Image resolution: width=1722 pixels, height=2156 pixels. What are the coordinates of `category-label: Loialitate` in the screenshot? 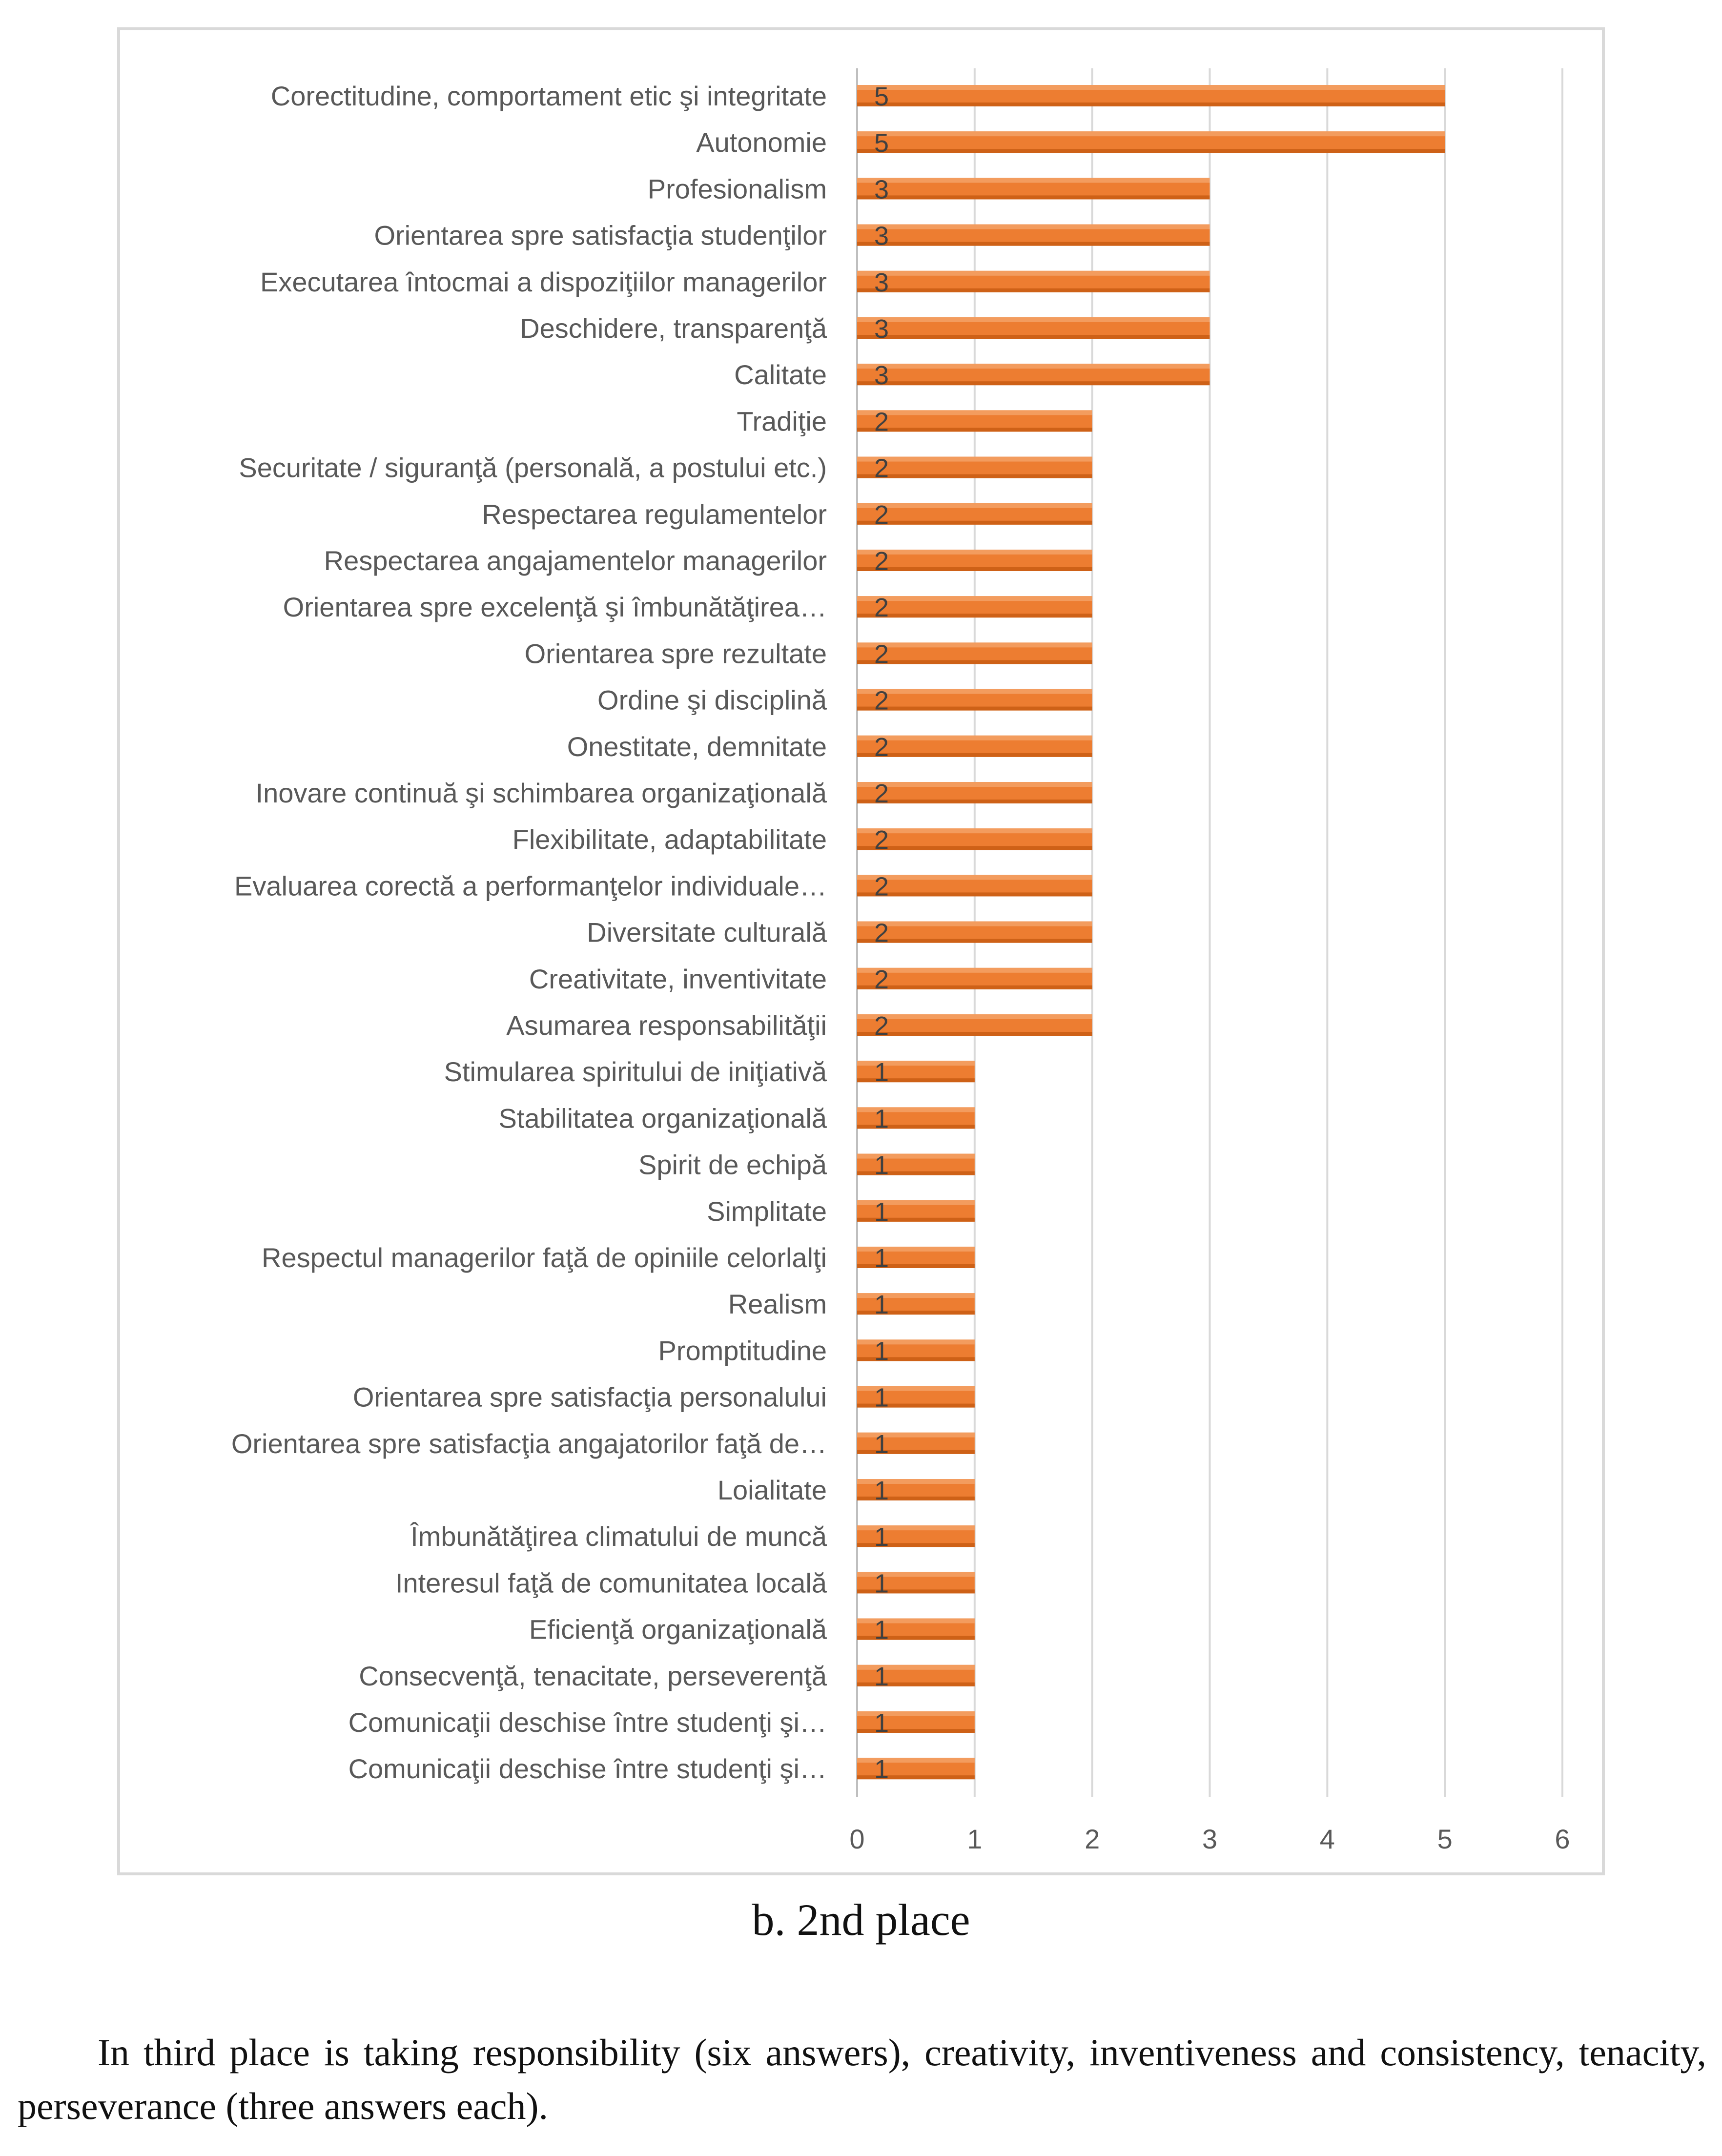 It's located at (772, 1490).